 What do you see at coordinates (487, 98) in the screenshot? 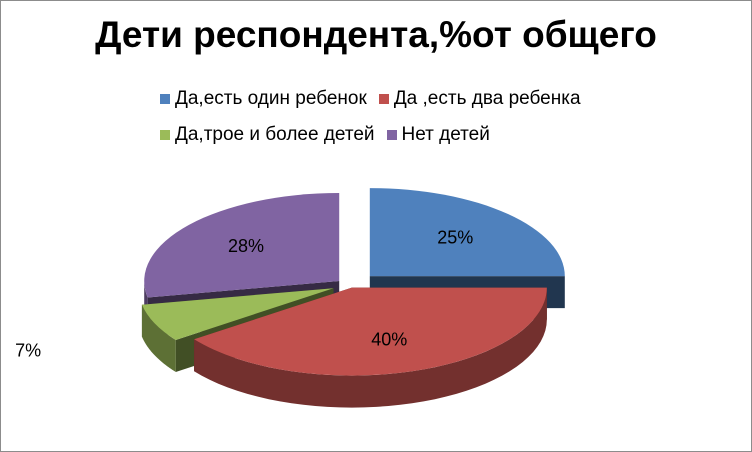
I see `legend-label-two-children: Да ,есть два ребенка` at bounding box center [487, 98].